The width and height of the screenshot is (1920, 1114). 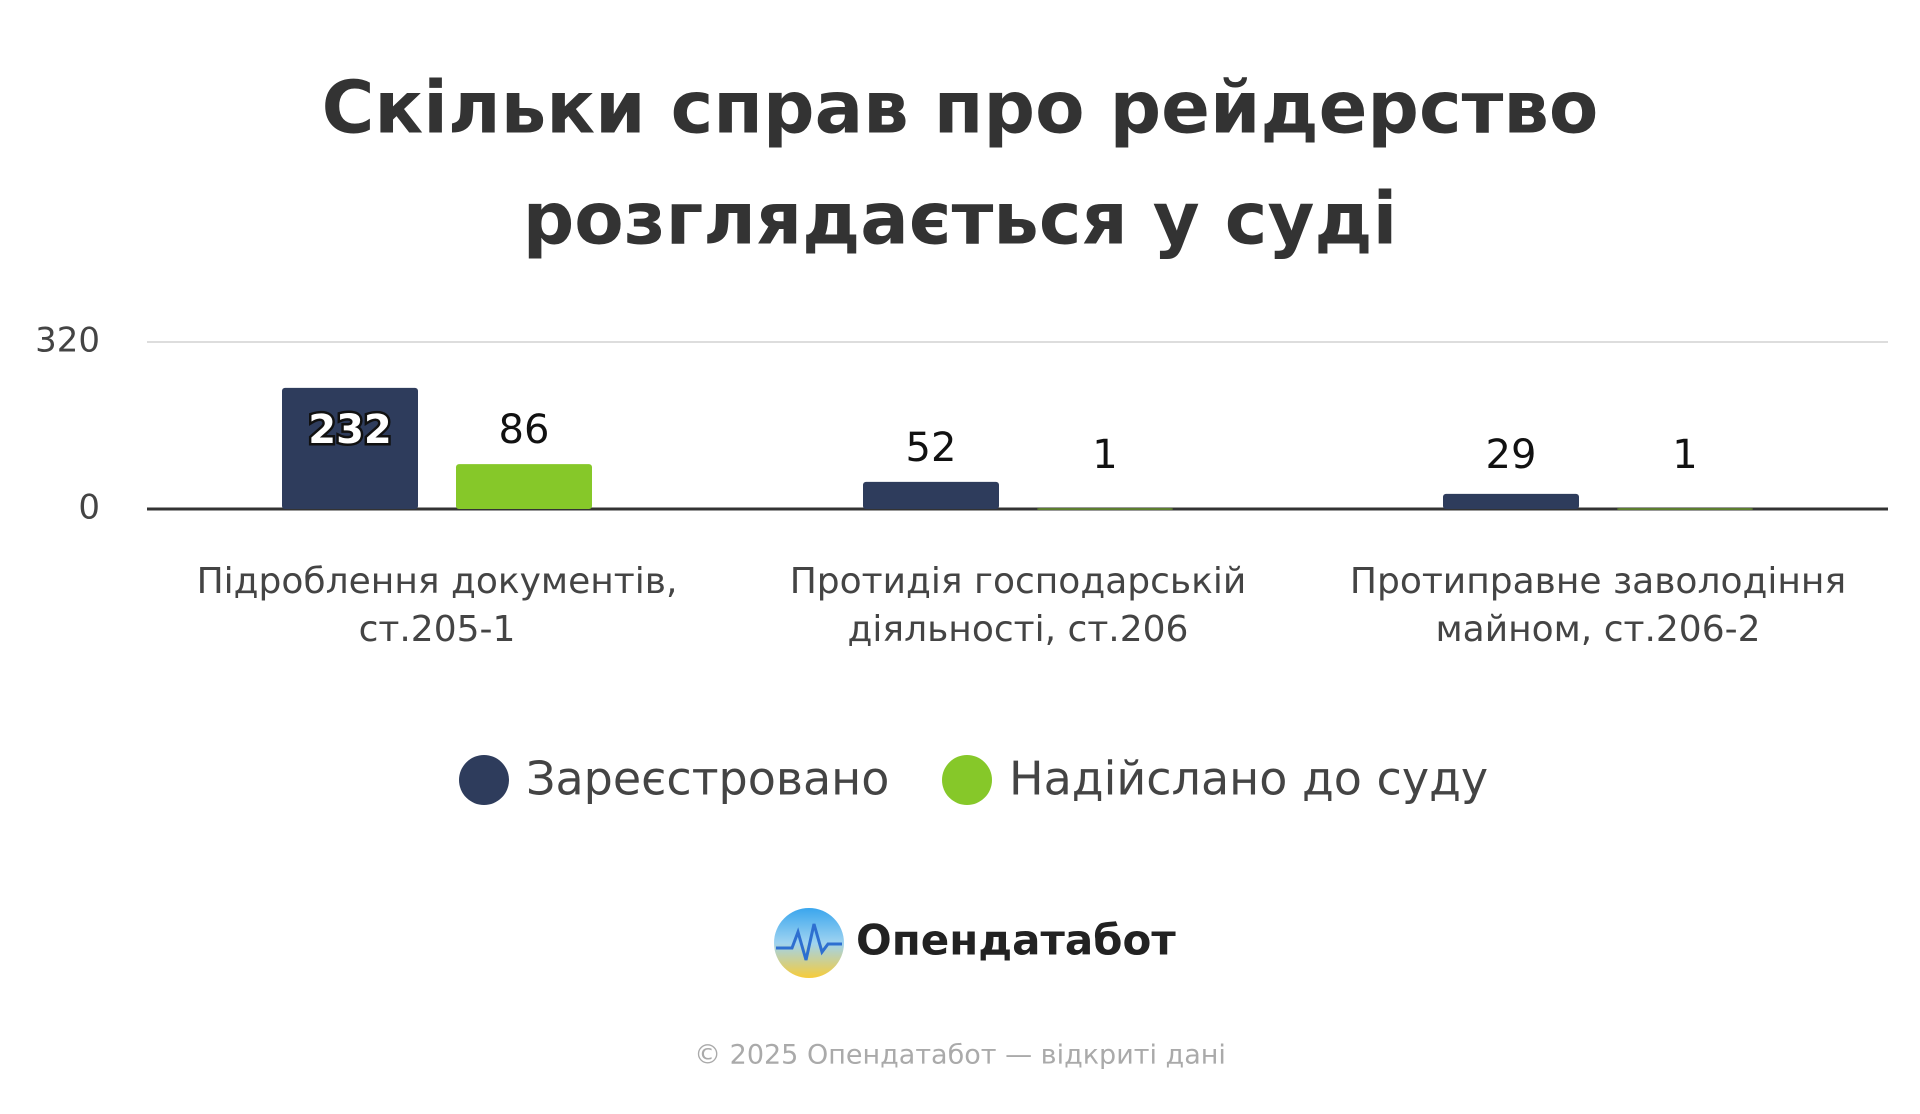 I want to click on x-tick-label: Протиправне заволодіння, so click(x=1598, y=581).